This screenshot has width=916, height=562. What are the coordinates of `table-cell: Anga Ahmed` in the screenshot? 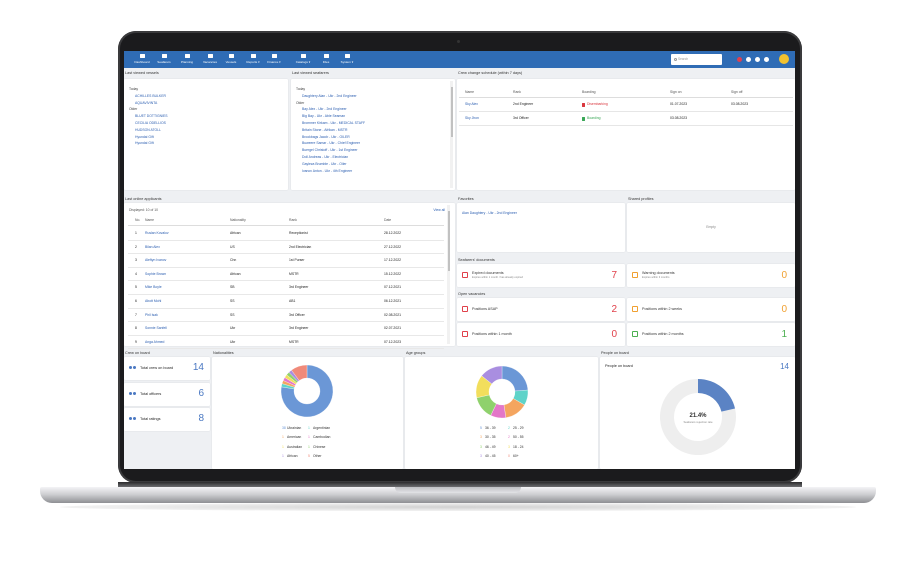 It's located at (155, 341).